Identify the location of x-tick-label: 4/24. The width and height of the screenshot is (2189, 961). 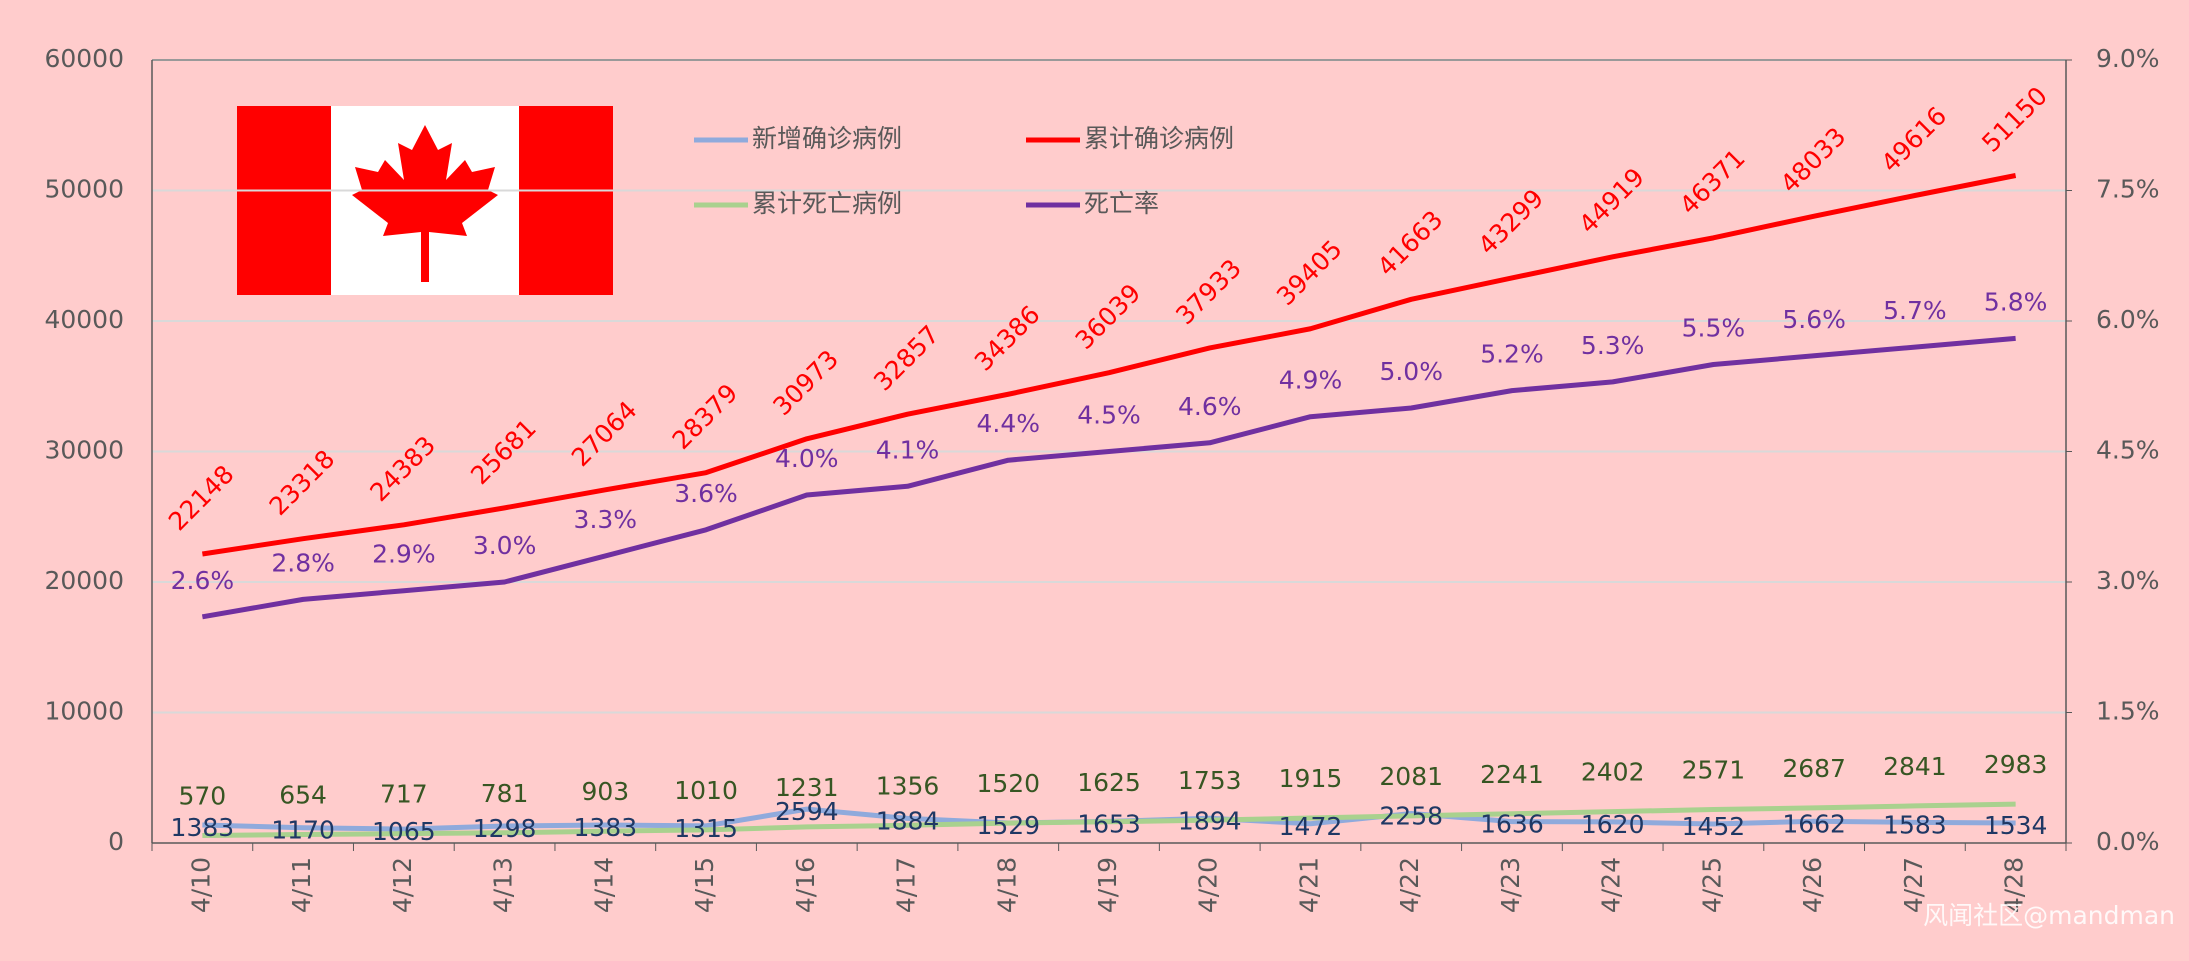
(1611, 885).